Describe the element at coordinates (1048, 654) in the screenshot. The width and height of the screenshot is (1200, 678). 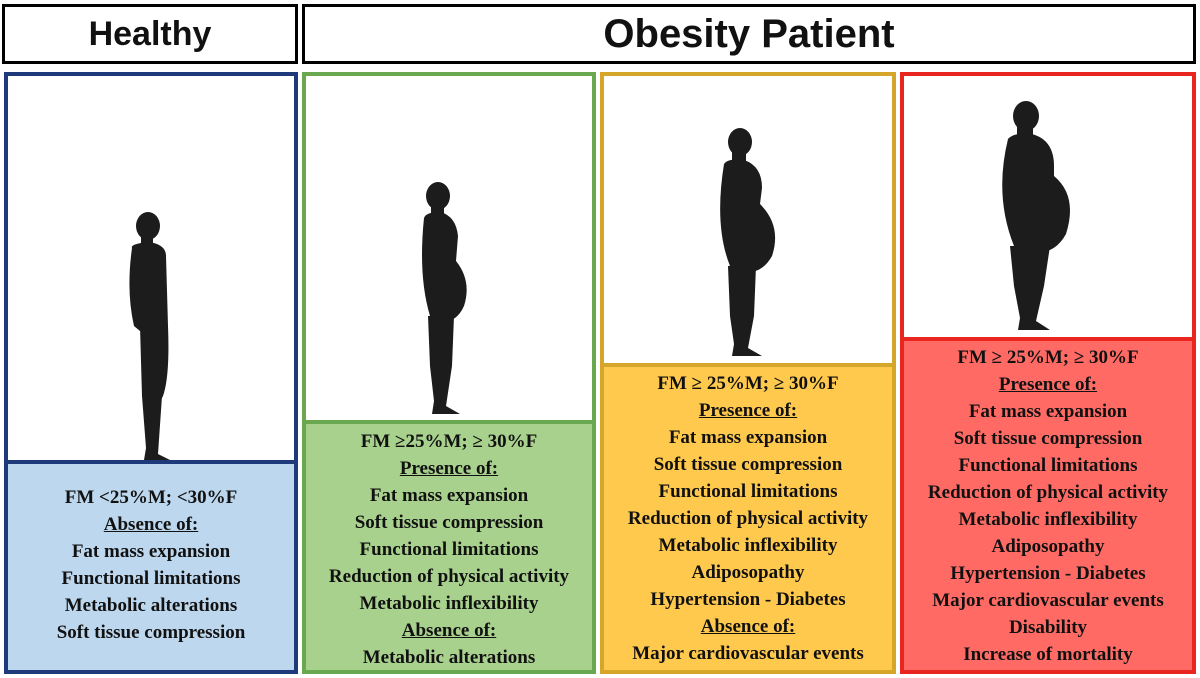
I see `list-item: Increase of mortality` at that location.